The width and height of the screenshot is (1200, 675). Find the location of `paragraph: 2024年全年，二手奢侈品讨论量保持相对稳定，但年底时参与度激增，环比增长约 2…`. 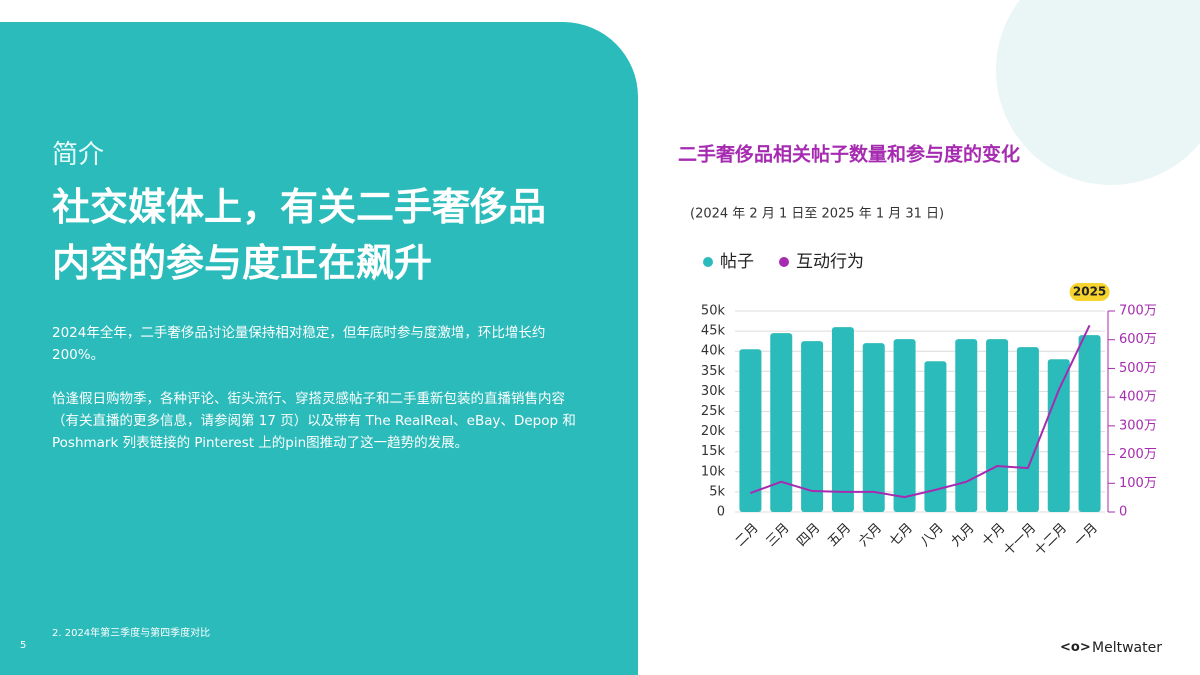

paragraph: 2024年全年，二手奢侈品讨论量保持相对稳定，但年底时参与度激增，环比增长约 2… is located at coordinates (299, 344).